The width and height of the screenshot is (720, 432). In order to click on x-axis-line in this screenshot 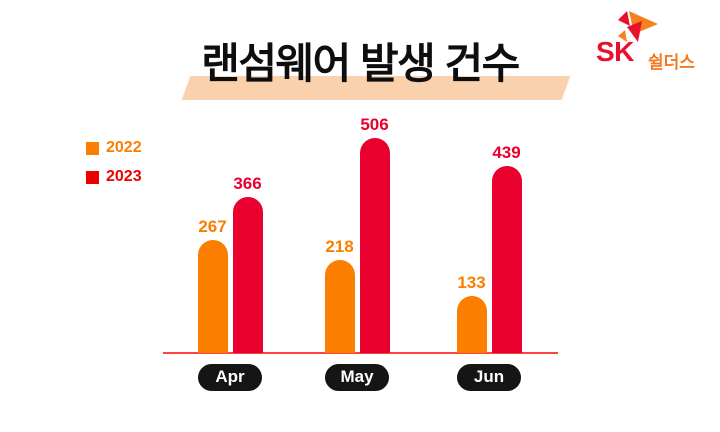, I will do `click(360, 353)`.